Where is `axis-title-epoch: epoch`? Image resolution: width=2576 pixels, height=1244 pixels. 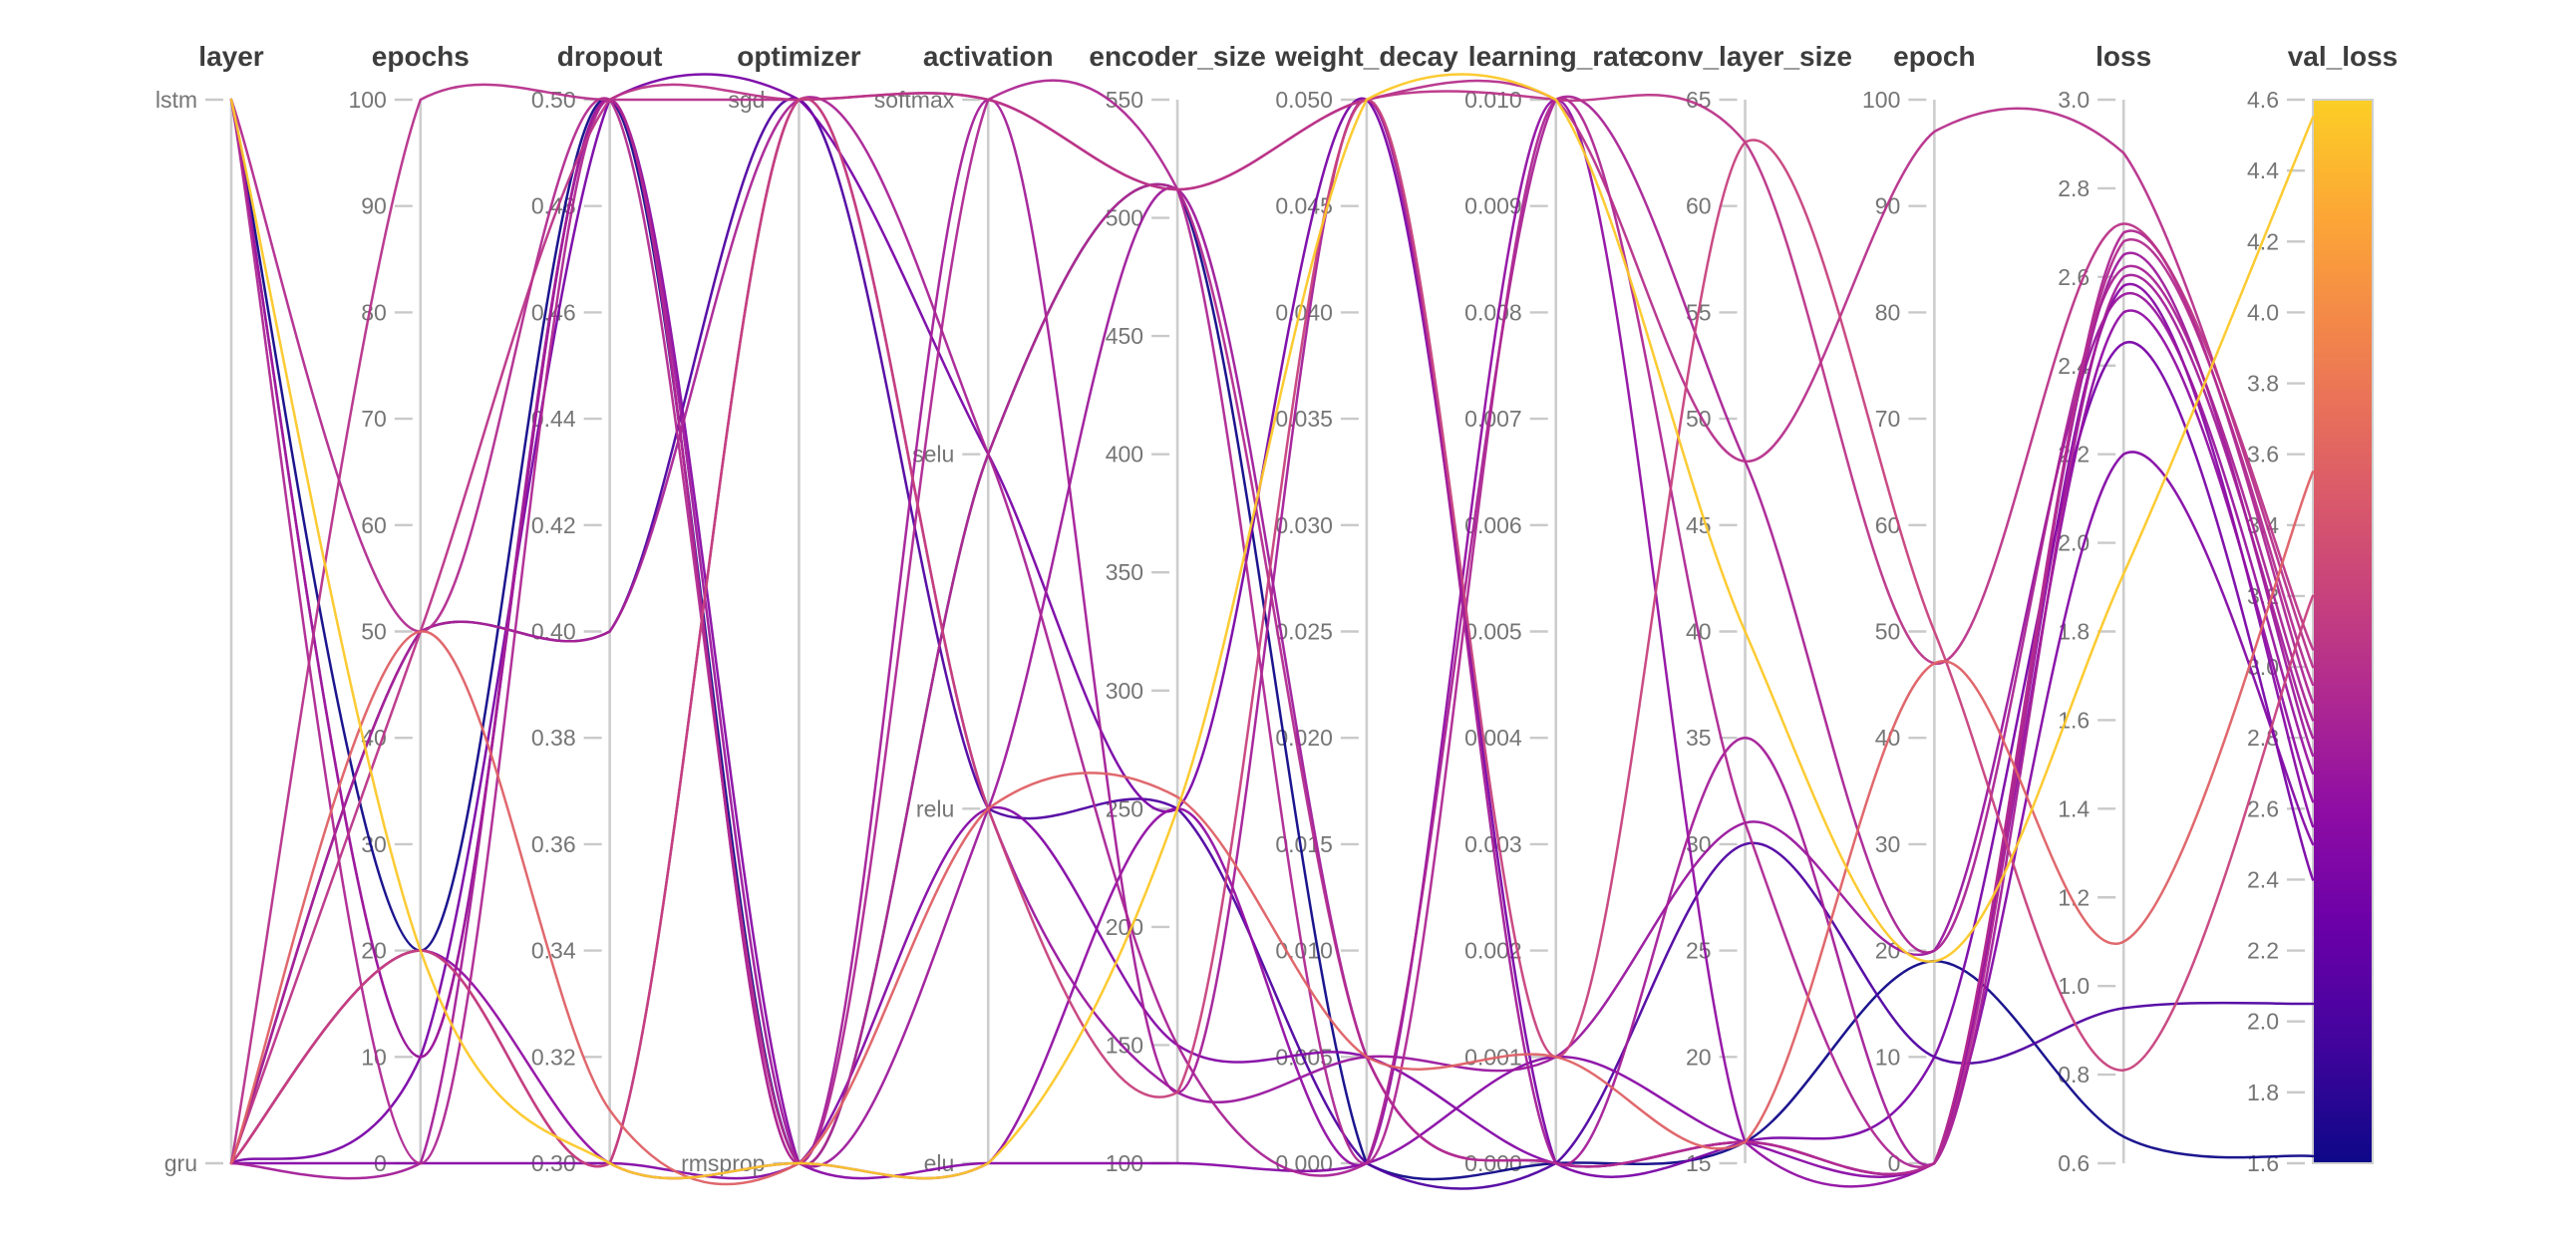 axis-title-epoch: epoch is located at coordinates (1934, 56).